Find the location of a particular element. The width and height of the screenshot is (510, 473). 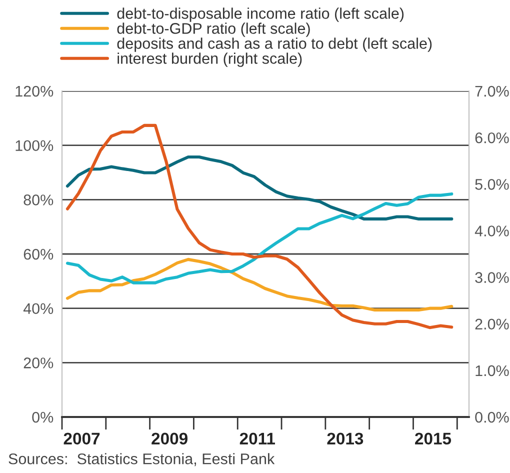

y2-tick-label: 0.0% is located at coordinates (492, 417).